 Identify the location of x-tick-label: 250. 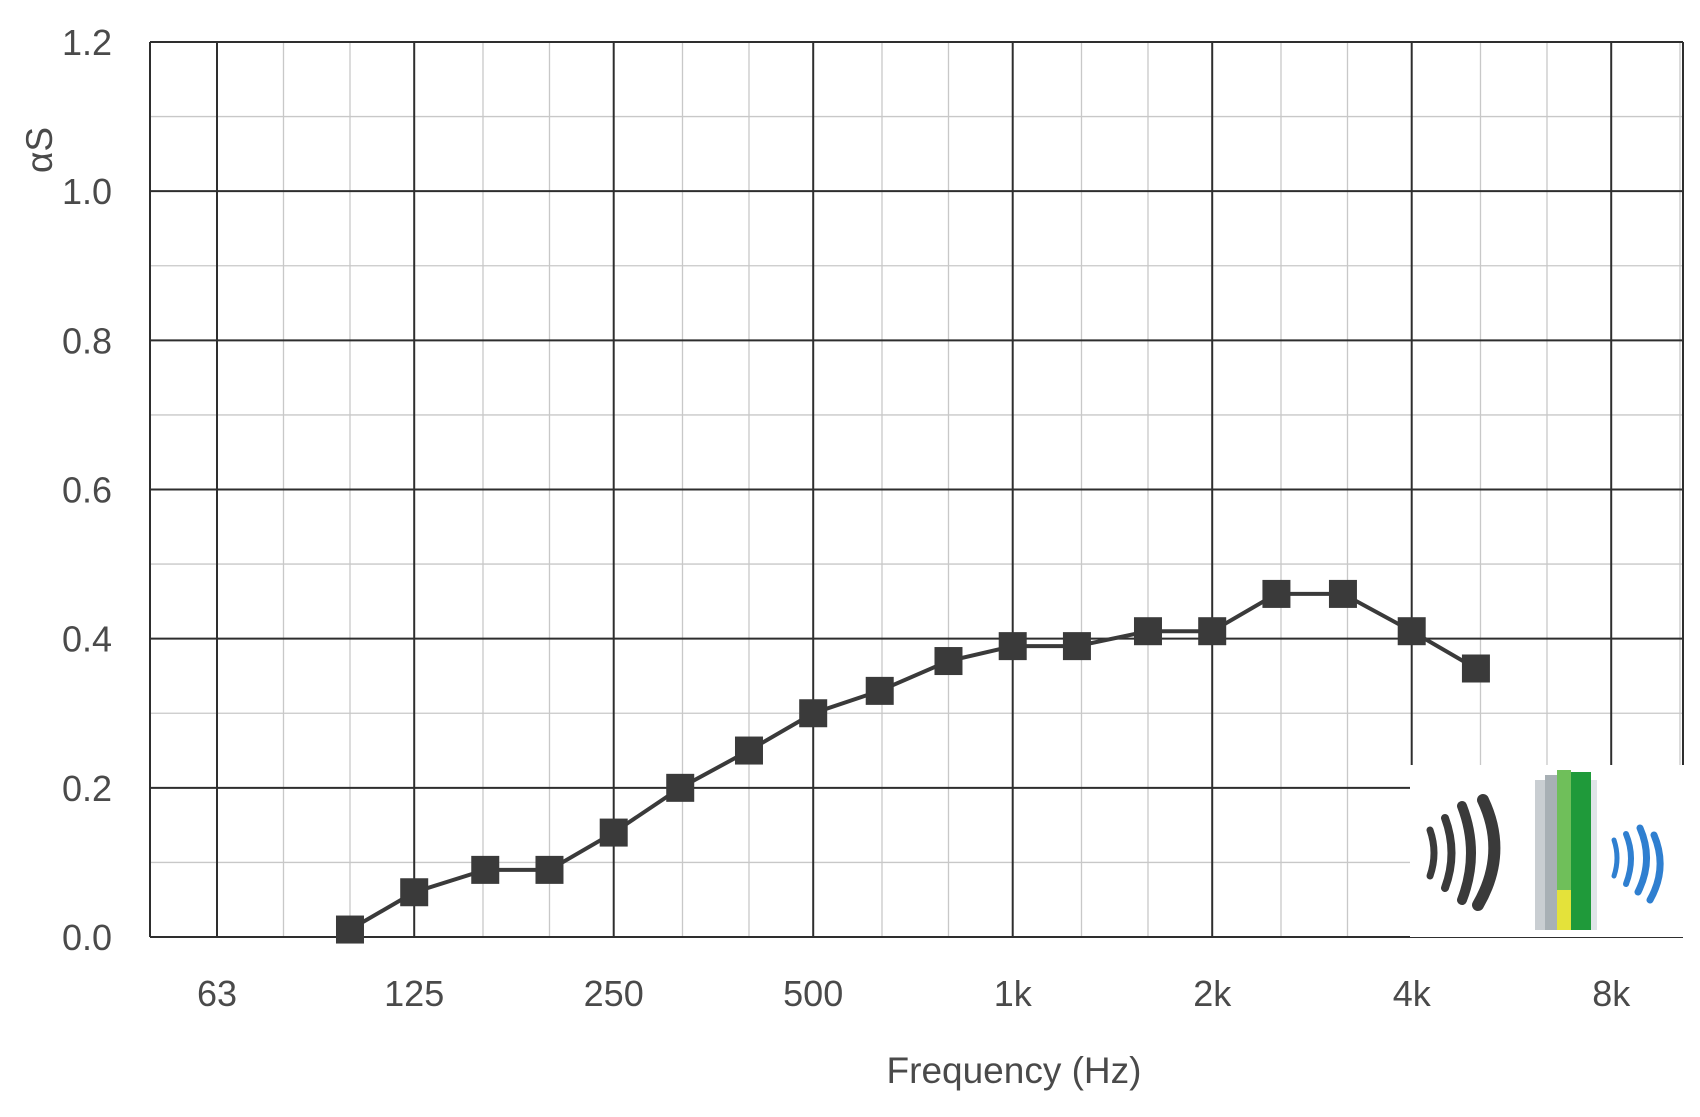
(614, 993).